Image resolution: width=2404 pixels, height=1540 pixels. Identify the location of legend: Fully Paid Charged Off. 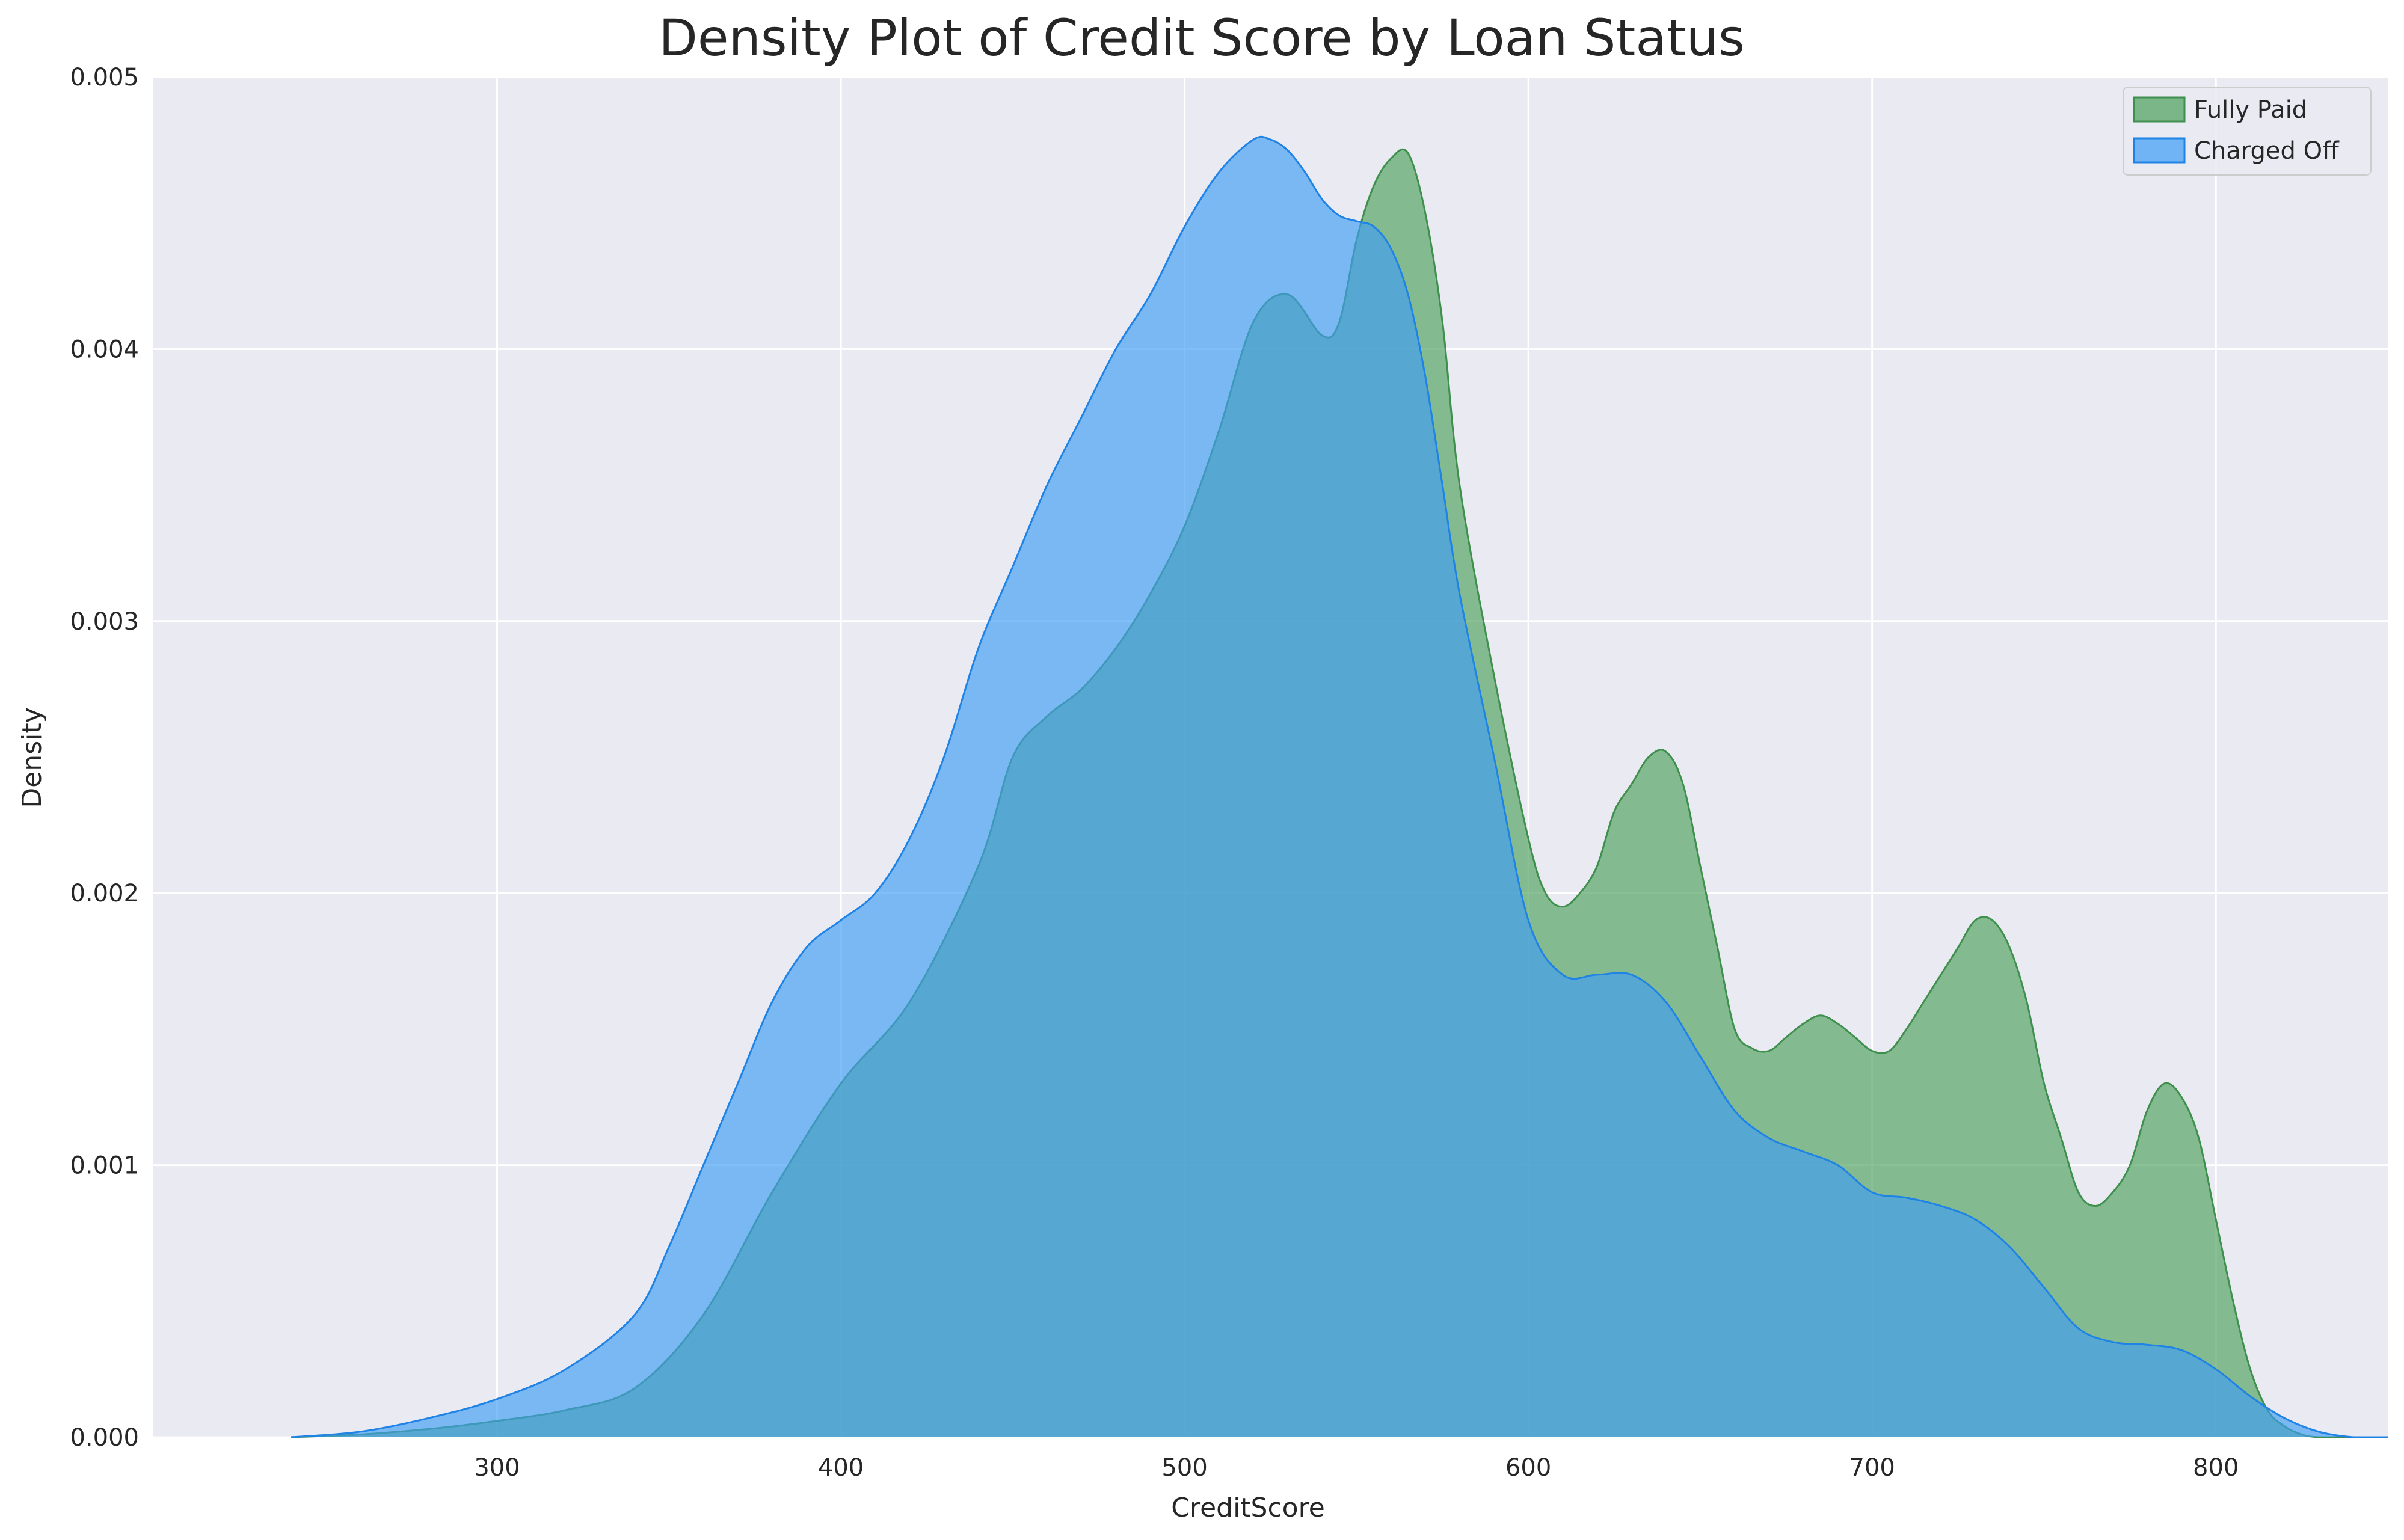
(2247, 131).